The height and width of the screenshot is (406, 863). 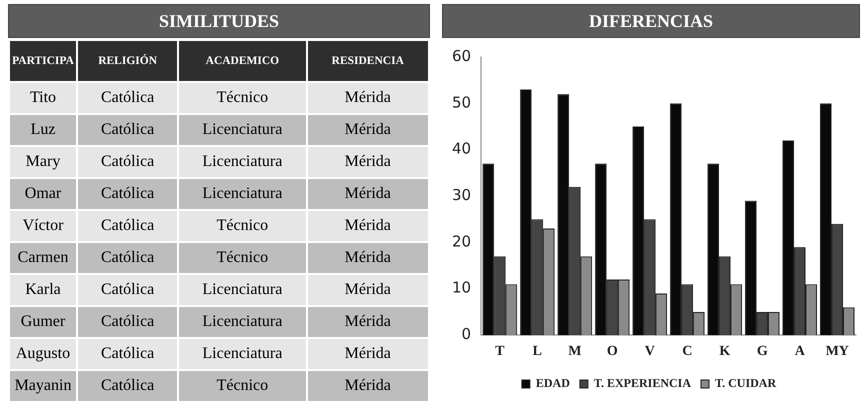 I want to click on category-label: RESIDENCIA, so click(x=368, y=61).